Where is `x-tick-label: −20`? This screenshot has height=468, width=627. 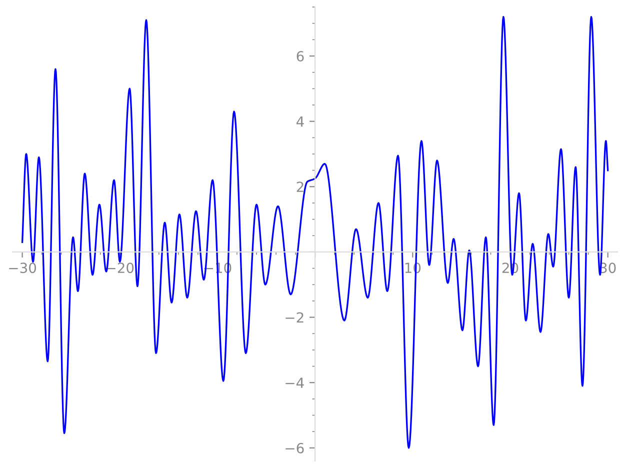
x-tick-label: −20 is located at coordinates (120, 268).